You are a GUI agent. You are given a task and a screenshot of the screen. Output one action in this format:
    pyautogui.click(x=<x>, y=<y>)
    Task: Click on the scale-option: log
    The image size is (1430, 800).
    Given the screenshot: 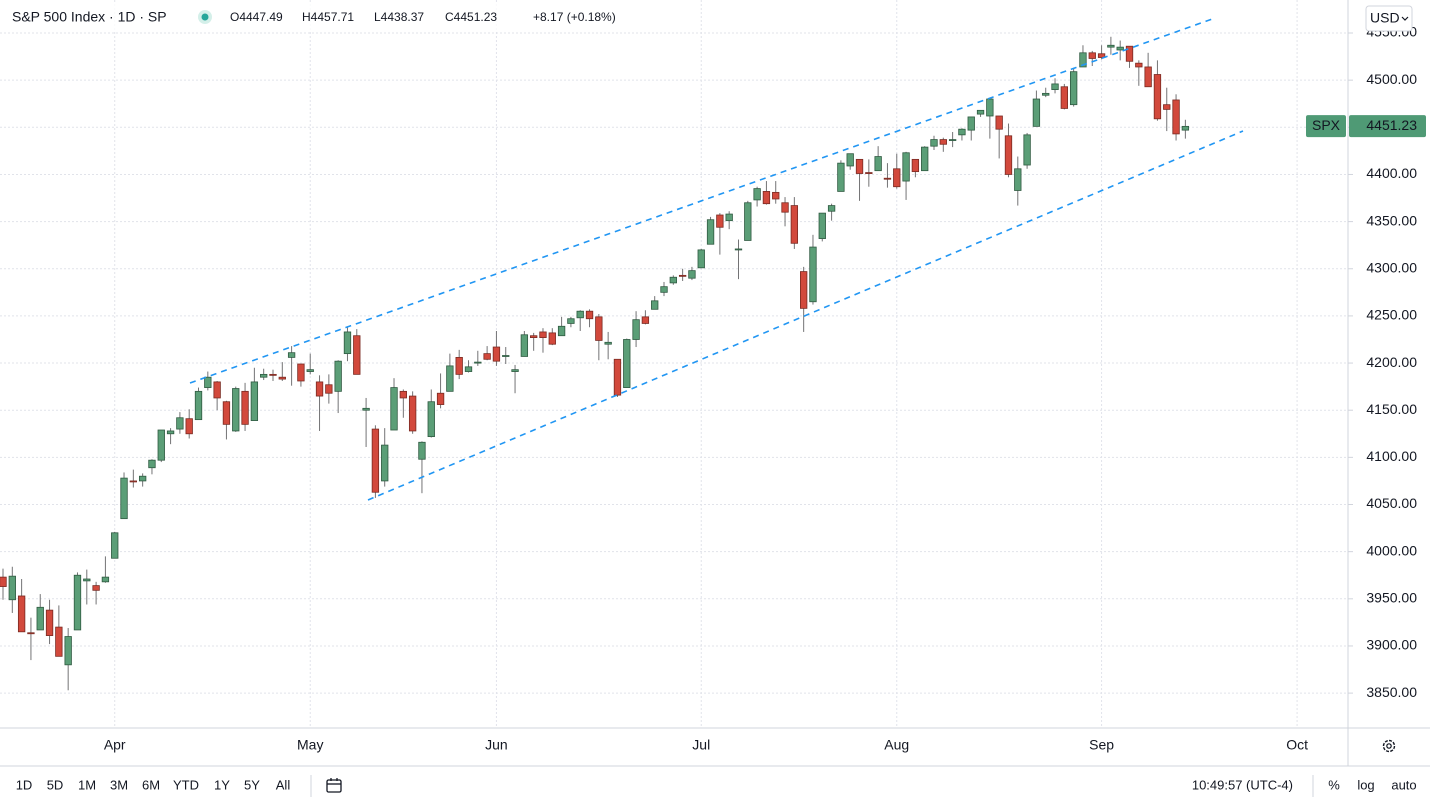 What is the action you would take?
    pyautogui.click(x=1365, y=784)
    